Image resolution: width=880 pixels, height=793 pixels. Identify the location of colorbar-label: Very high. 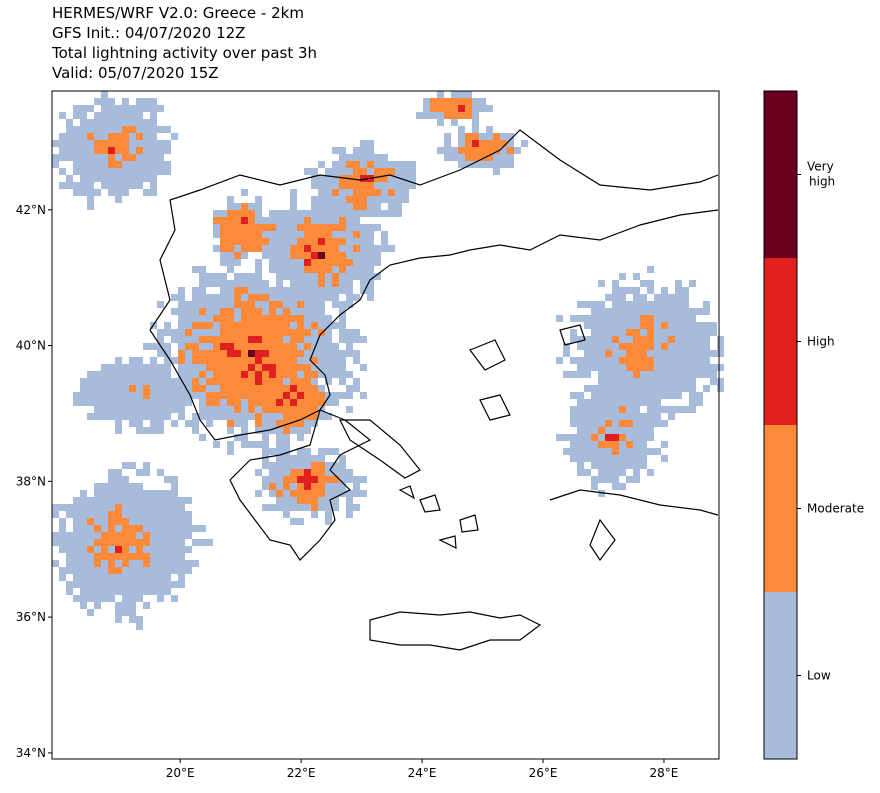
(821, 174).